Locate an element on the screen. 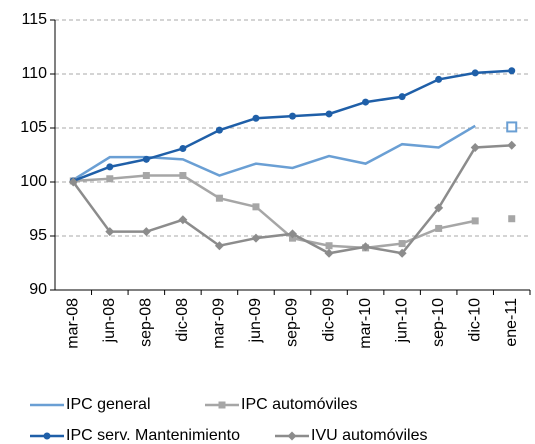 The width and height of the screenshot is (535, 444). x-tick-label: jun-09 is located at coordinates (255, 321).